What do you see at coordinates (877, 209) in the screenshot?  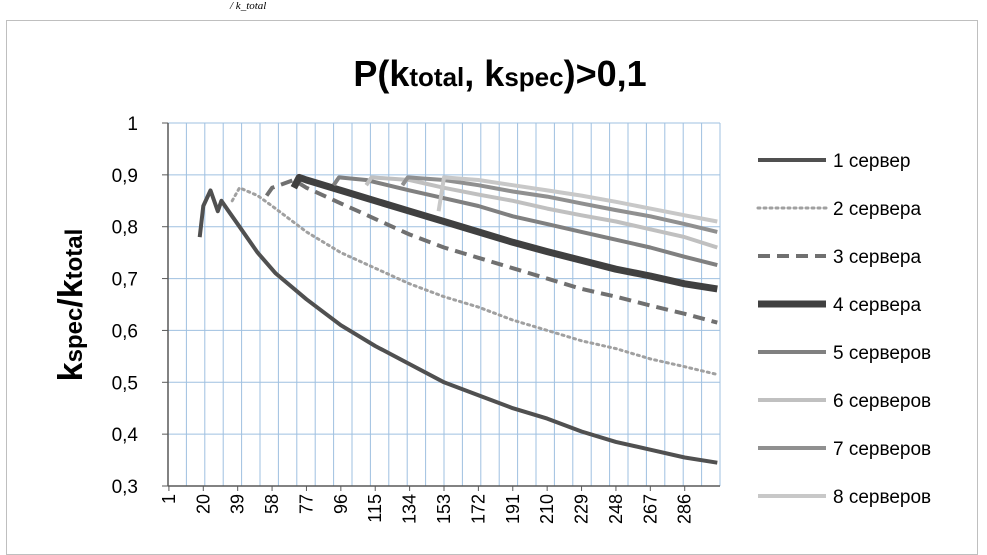 I see `legend-label: 2 сервера` at bounding box center [877, 209].